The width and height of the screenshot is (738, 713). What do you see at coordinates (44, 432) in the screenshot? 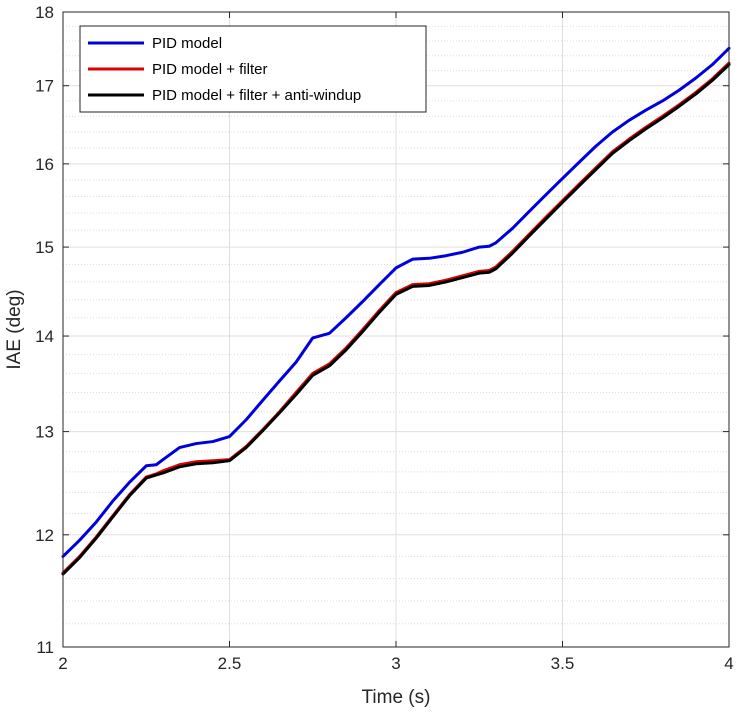
I see `y-tick-label: 13` at bounding box center [44, 432].